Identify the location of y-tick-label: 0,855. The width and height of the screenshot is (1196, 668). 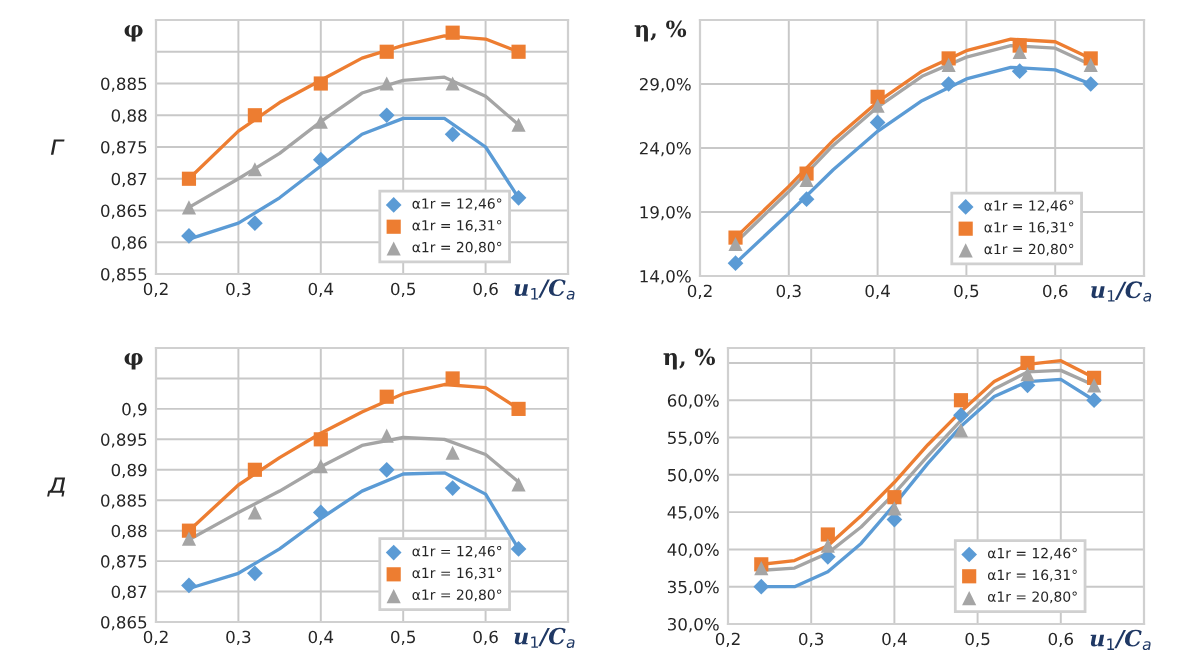
(124, 275).